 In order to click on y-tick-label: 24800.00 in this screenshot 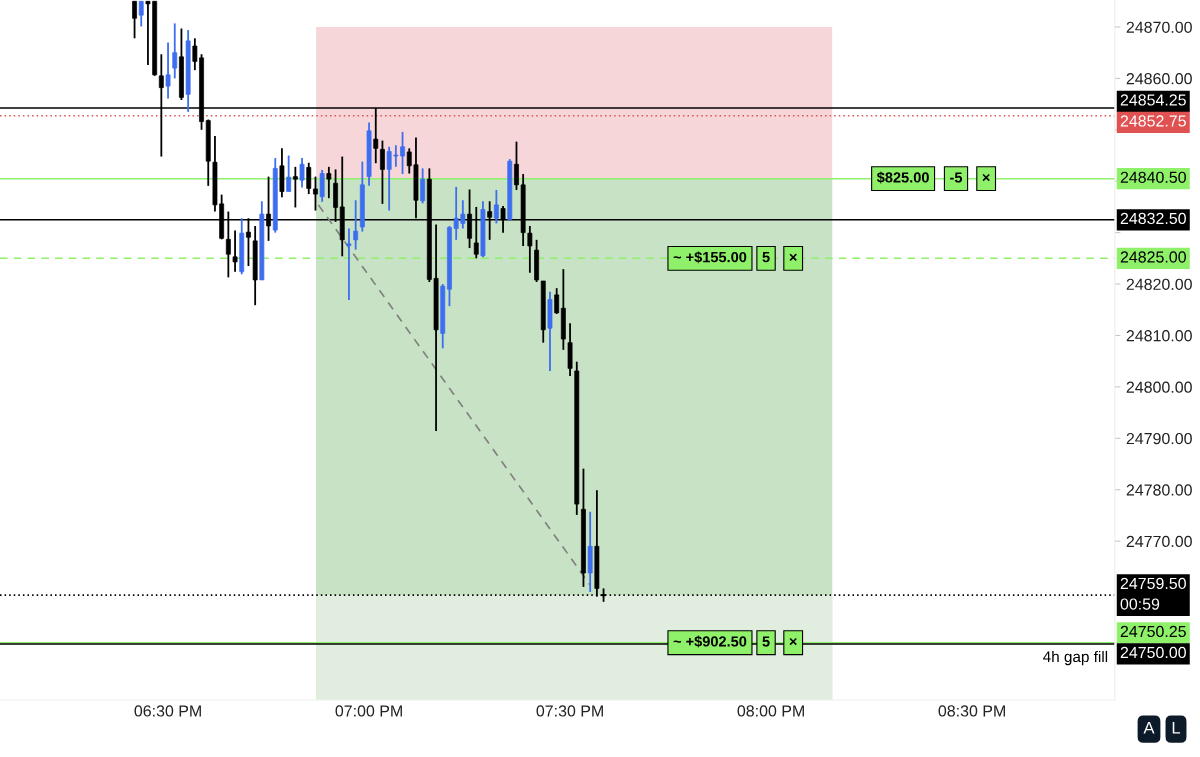, I will do `click(1159, 387)`.